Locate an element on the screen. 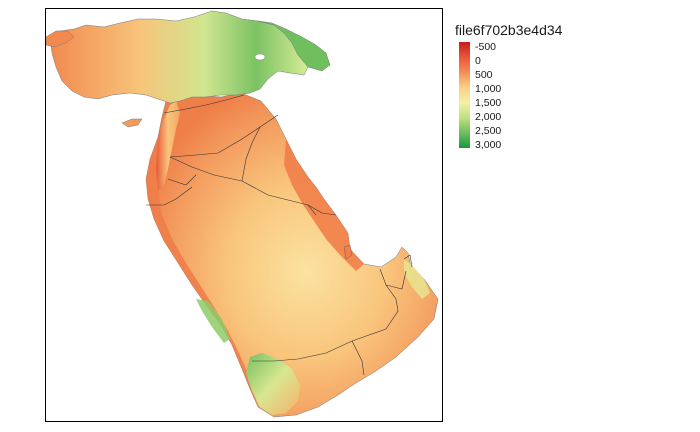 This screenshot has height=432, width=700. legend-tick-label: 3,000 is located at coordinates (488, 145).